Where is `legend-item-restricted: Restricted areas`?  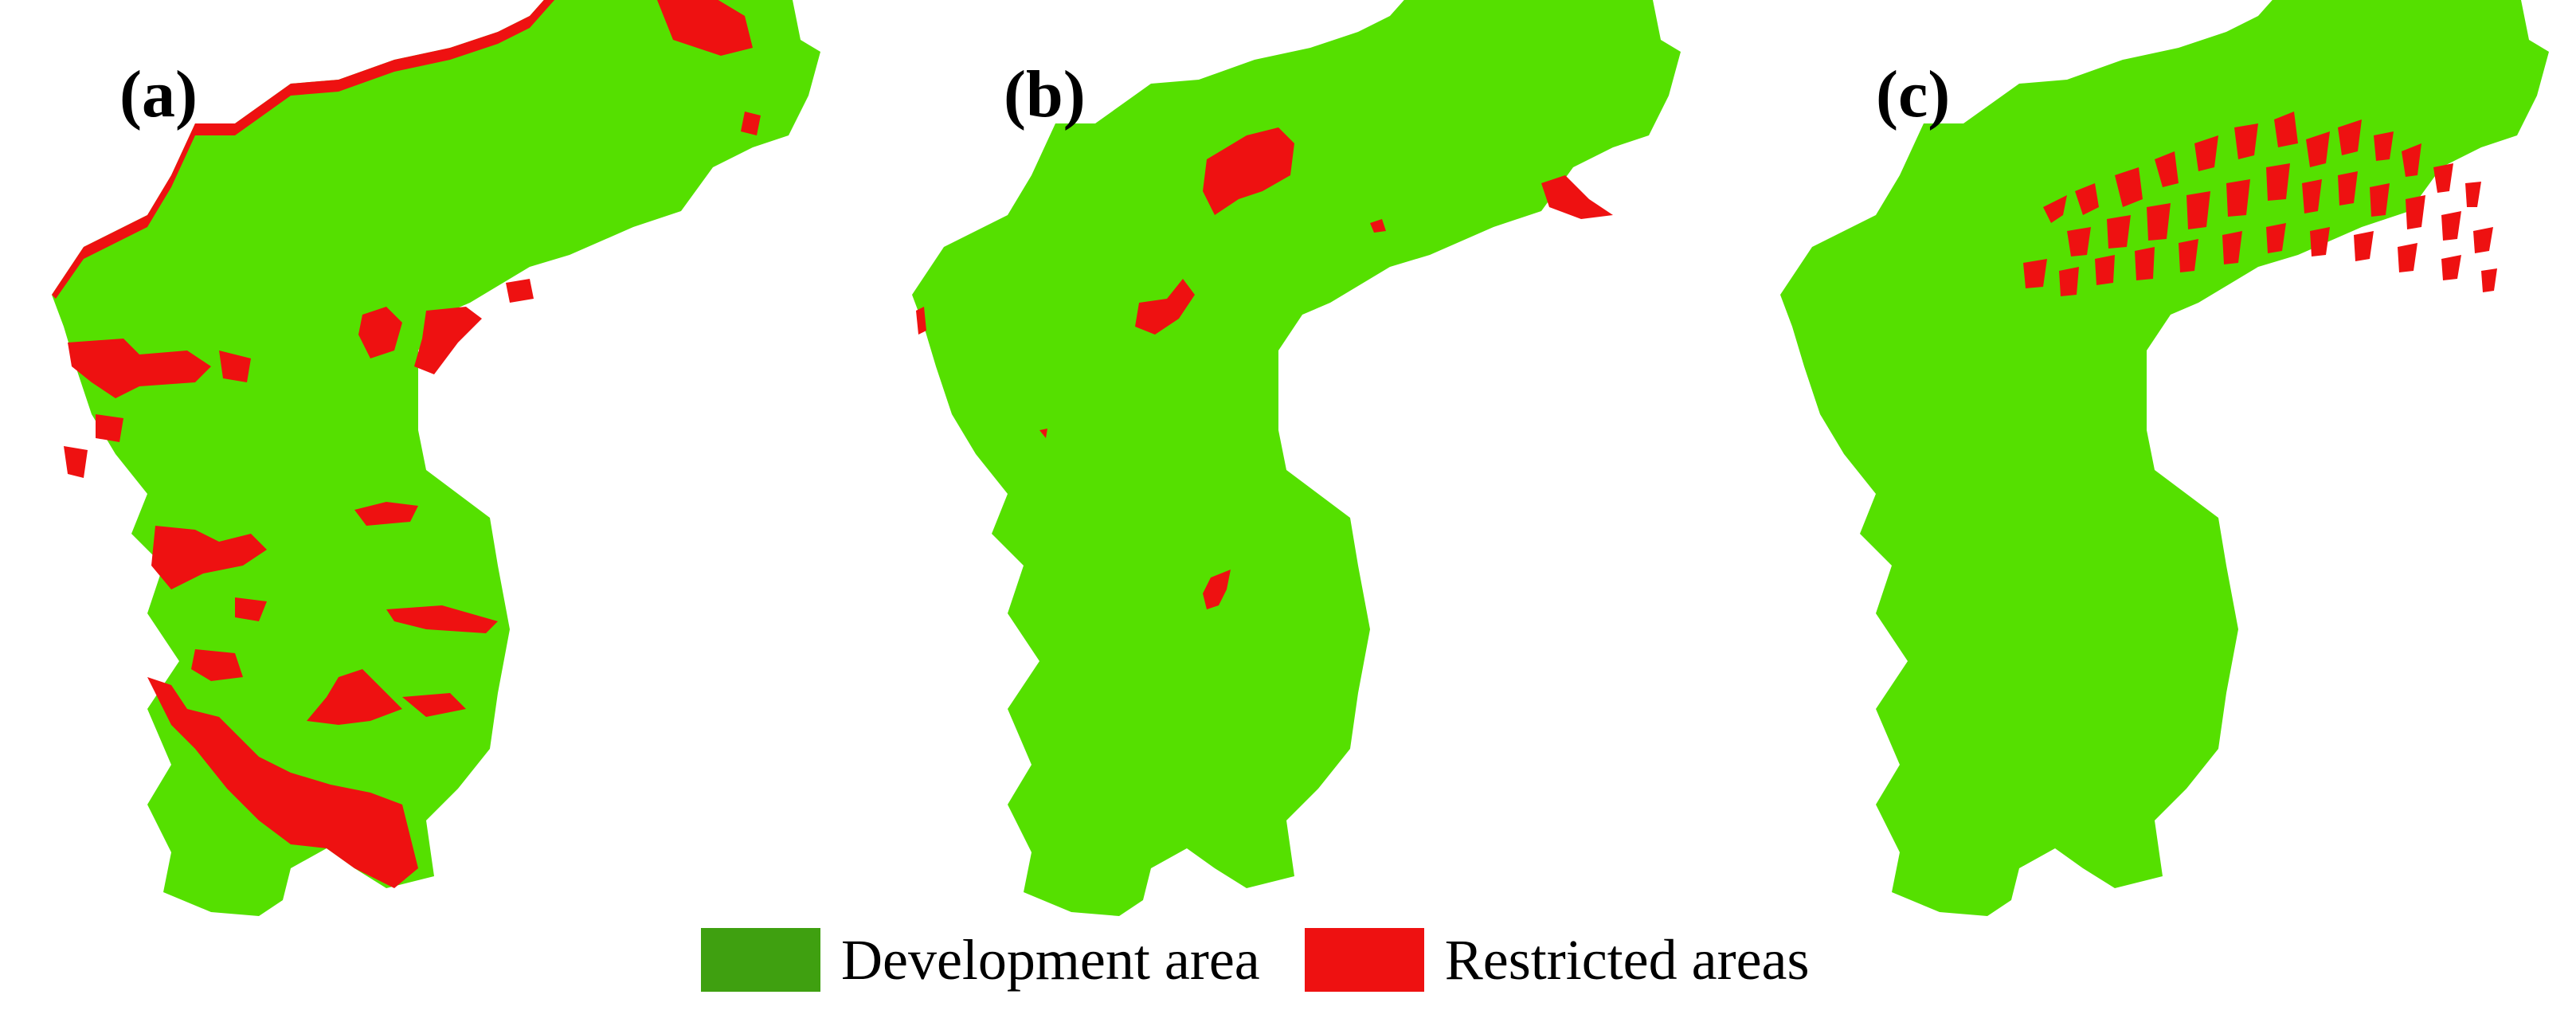 legend-item-restricted: Restricted areas is located at coordinates (1557, 960).